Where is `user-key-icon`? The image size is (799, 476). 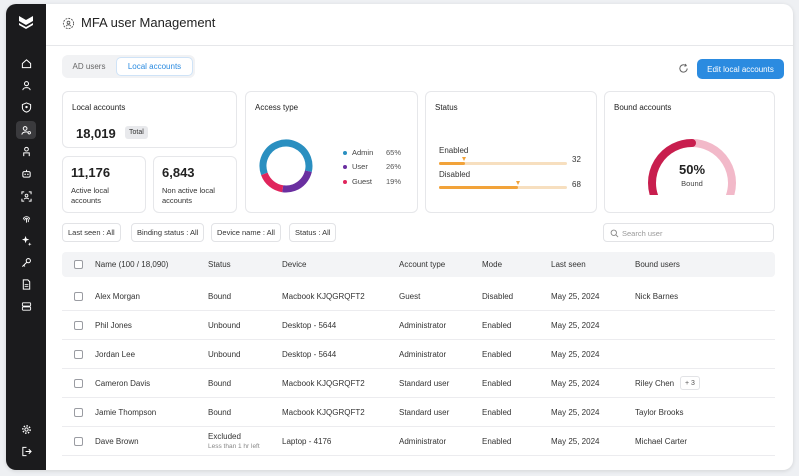
user-key-icon is located at coordinates (26, 130).